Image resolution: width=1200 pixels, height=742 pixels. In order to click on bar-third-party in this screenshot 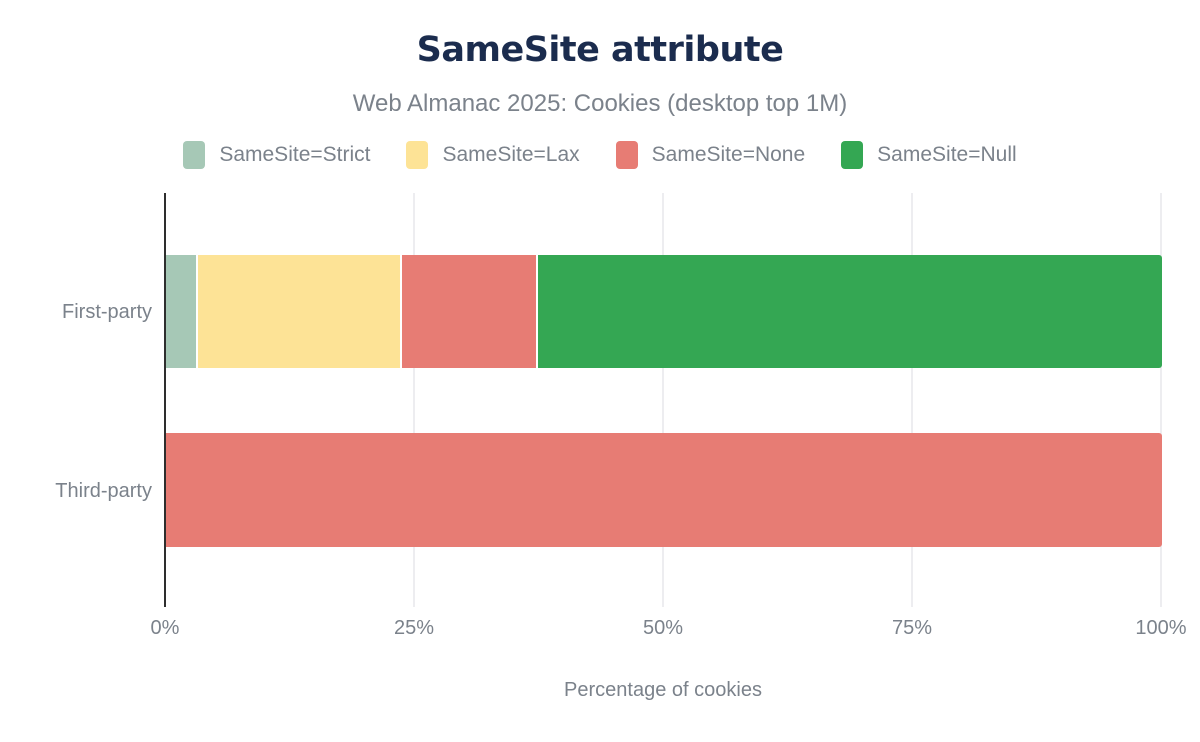, I will do `click(664, 490)`.